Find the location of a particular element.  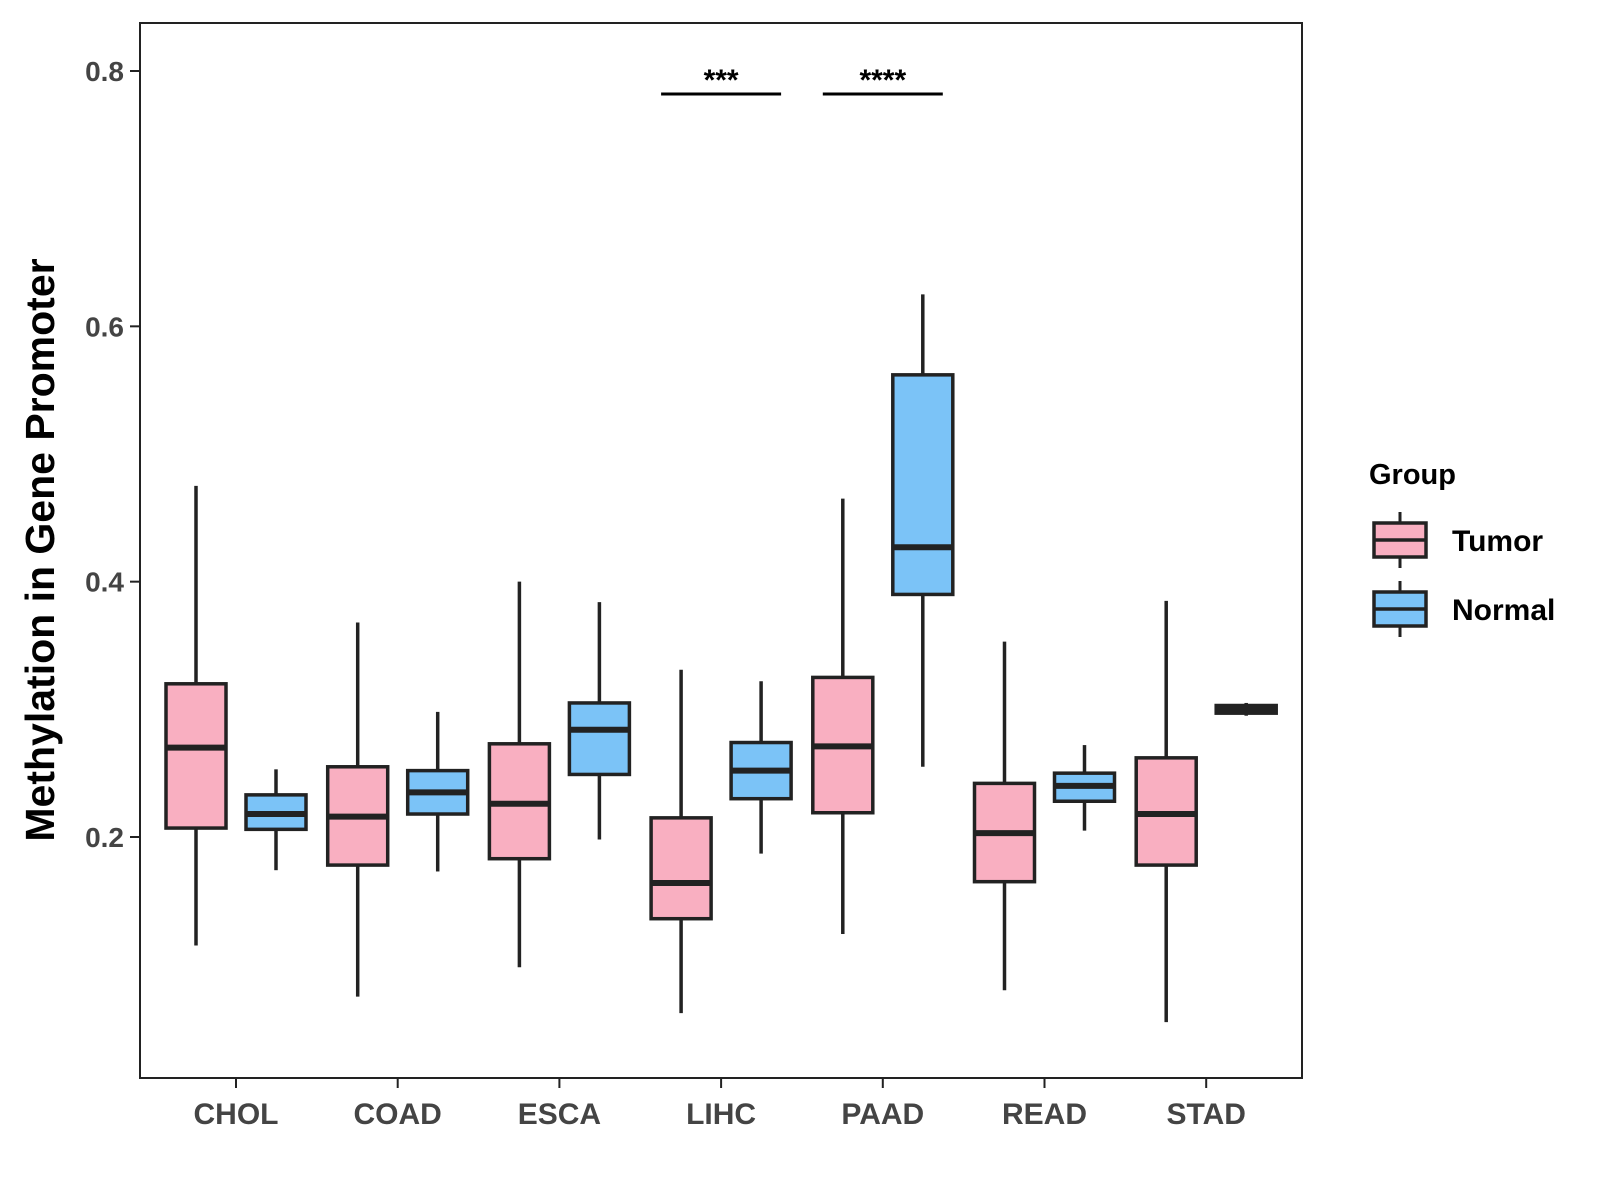

box-body-normal-paad is located at coordinates (923, 485).